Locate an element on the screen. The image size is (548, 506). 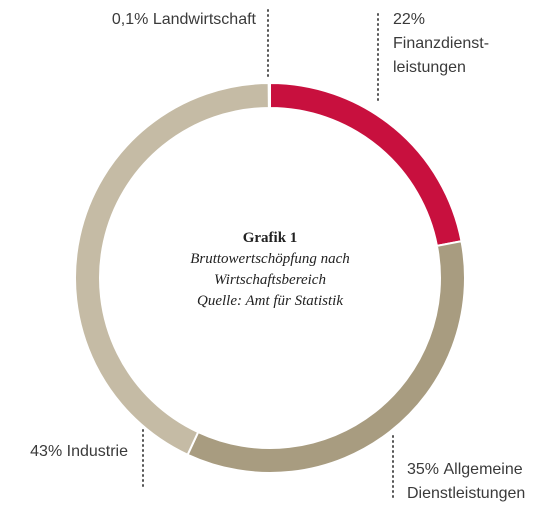
data-label: 35% Allgemeine Dienstleistungen is located at coordinates (477, 482).